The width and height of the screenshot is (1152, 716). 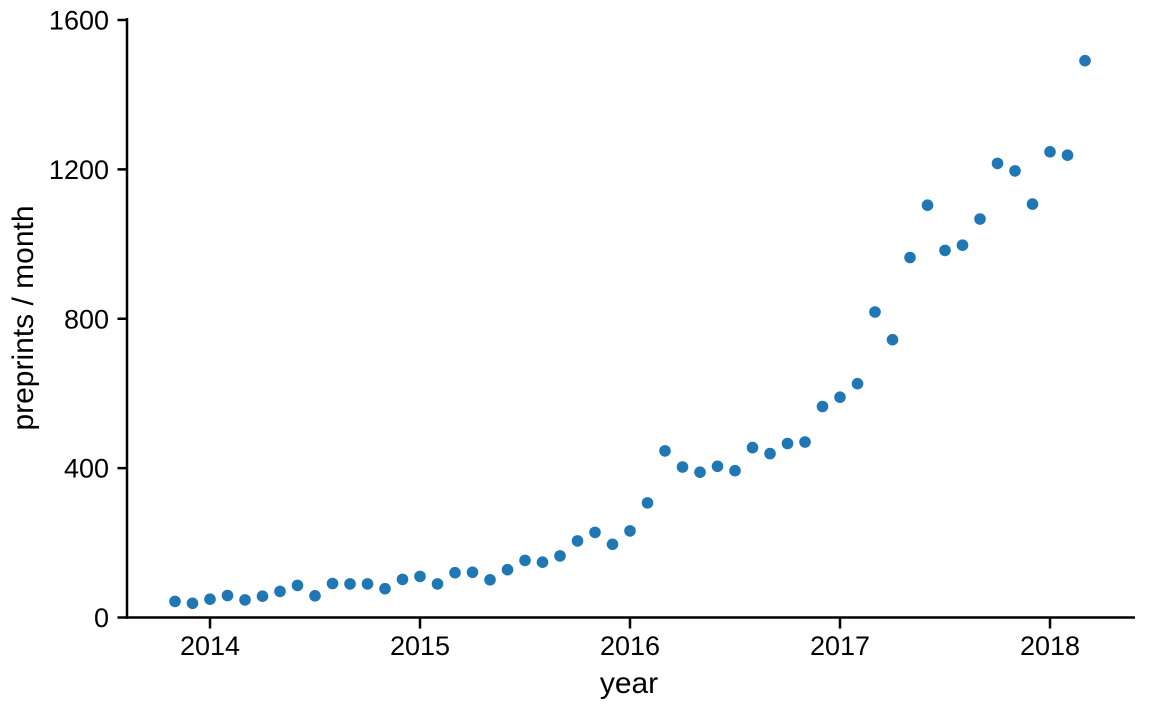 I want to click on y-tick-label: 400, so click(x=86, y=469).